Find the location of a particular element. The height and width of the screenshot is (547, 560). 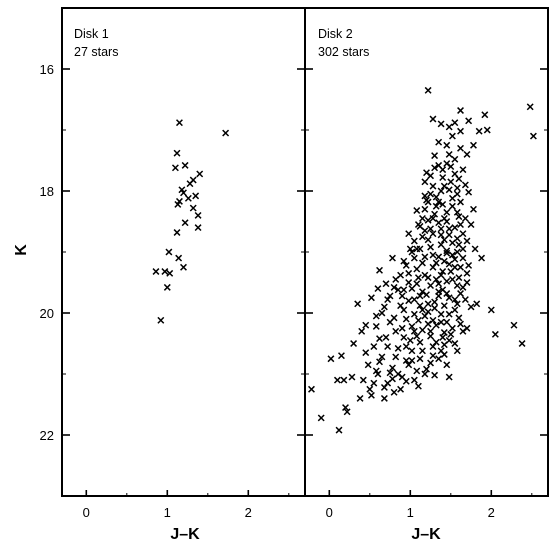

panel-right-subtitle: 302 stars is located at coordinates (343, 52).